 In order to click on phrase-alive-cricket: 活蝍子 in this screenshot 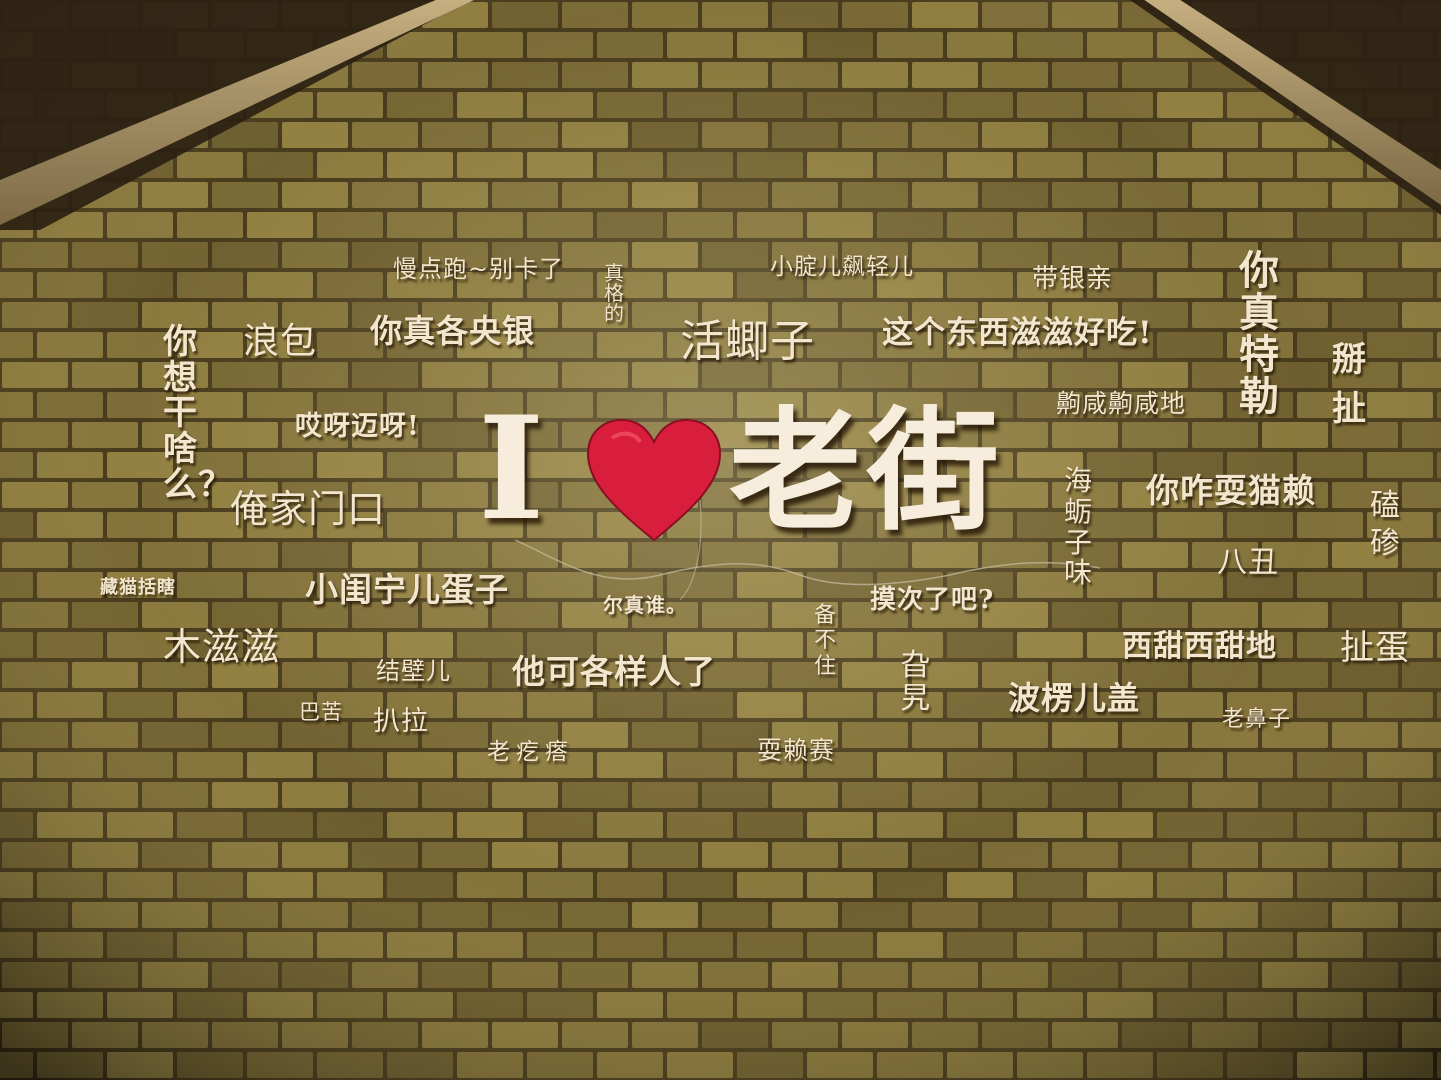, I will do `click(747, 341)`.